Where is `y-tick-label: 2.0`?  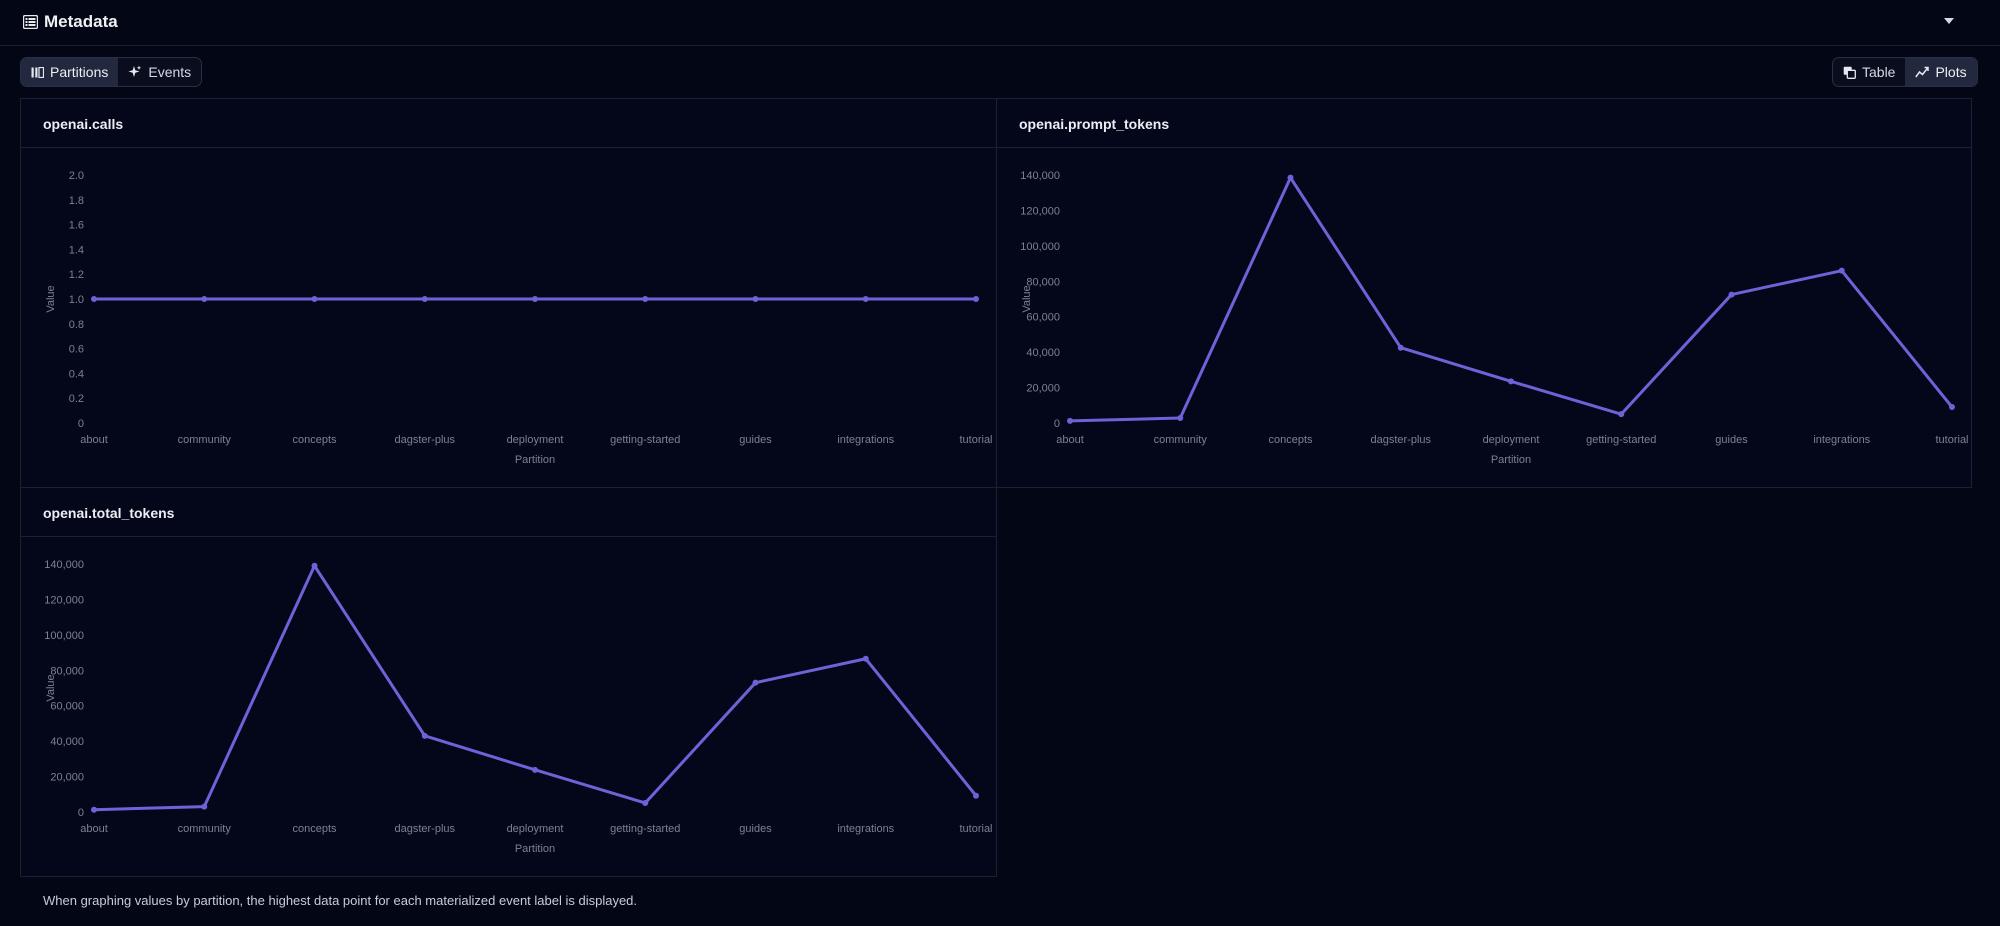 y-tick-label: 2.0 is located at coordinates (76, 176).